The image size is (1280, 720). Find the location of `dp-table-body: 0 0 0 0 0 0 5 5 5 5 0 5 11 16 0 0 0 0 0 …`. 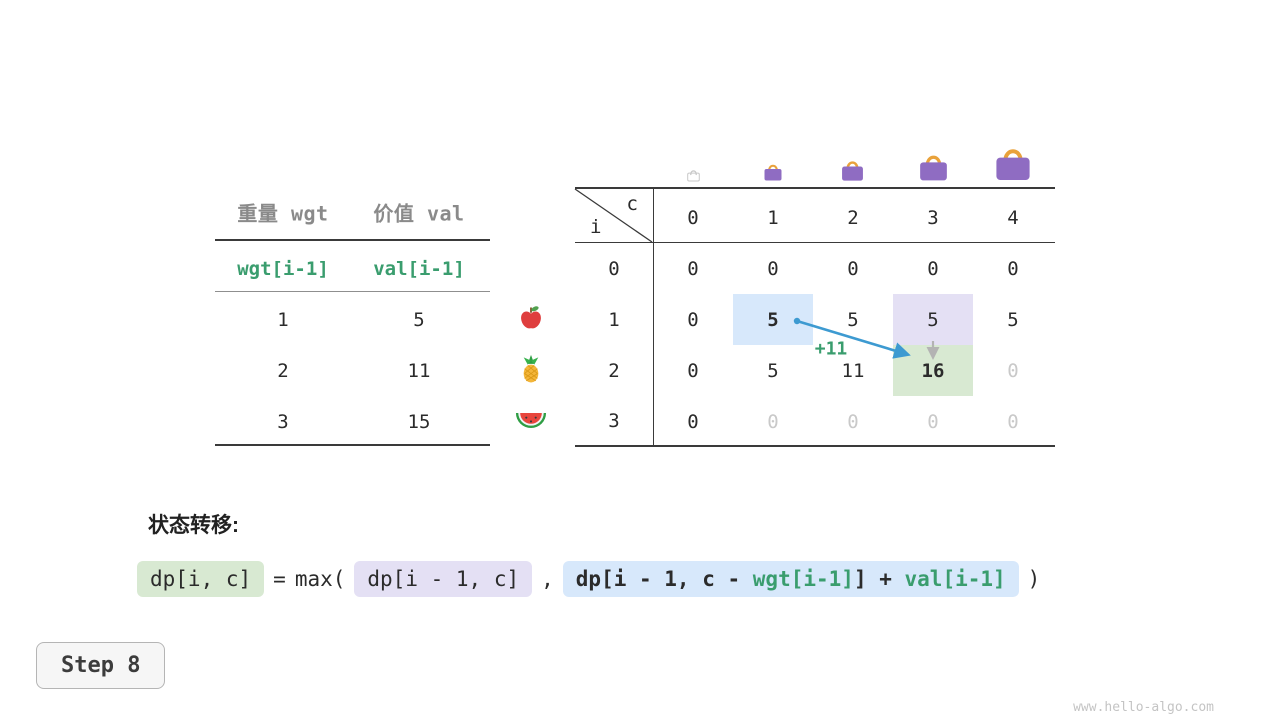

dp-table-body: 0 0 0 0 0 0 5 5 5 5 0 5 11 16 0 0 0 0 0 … is located at coordinates (853, 345).